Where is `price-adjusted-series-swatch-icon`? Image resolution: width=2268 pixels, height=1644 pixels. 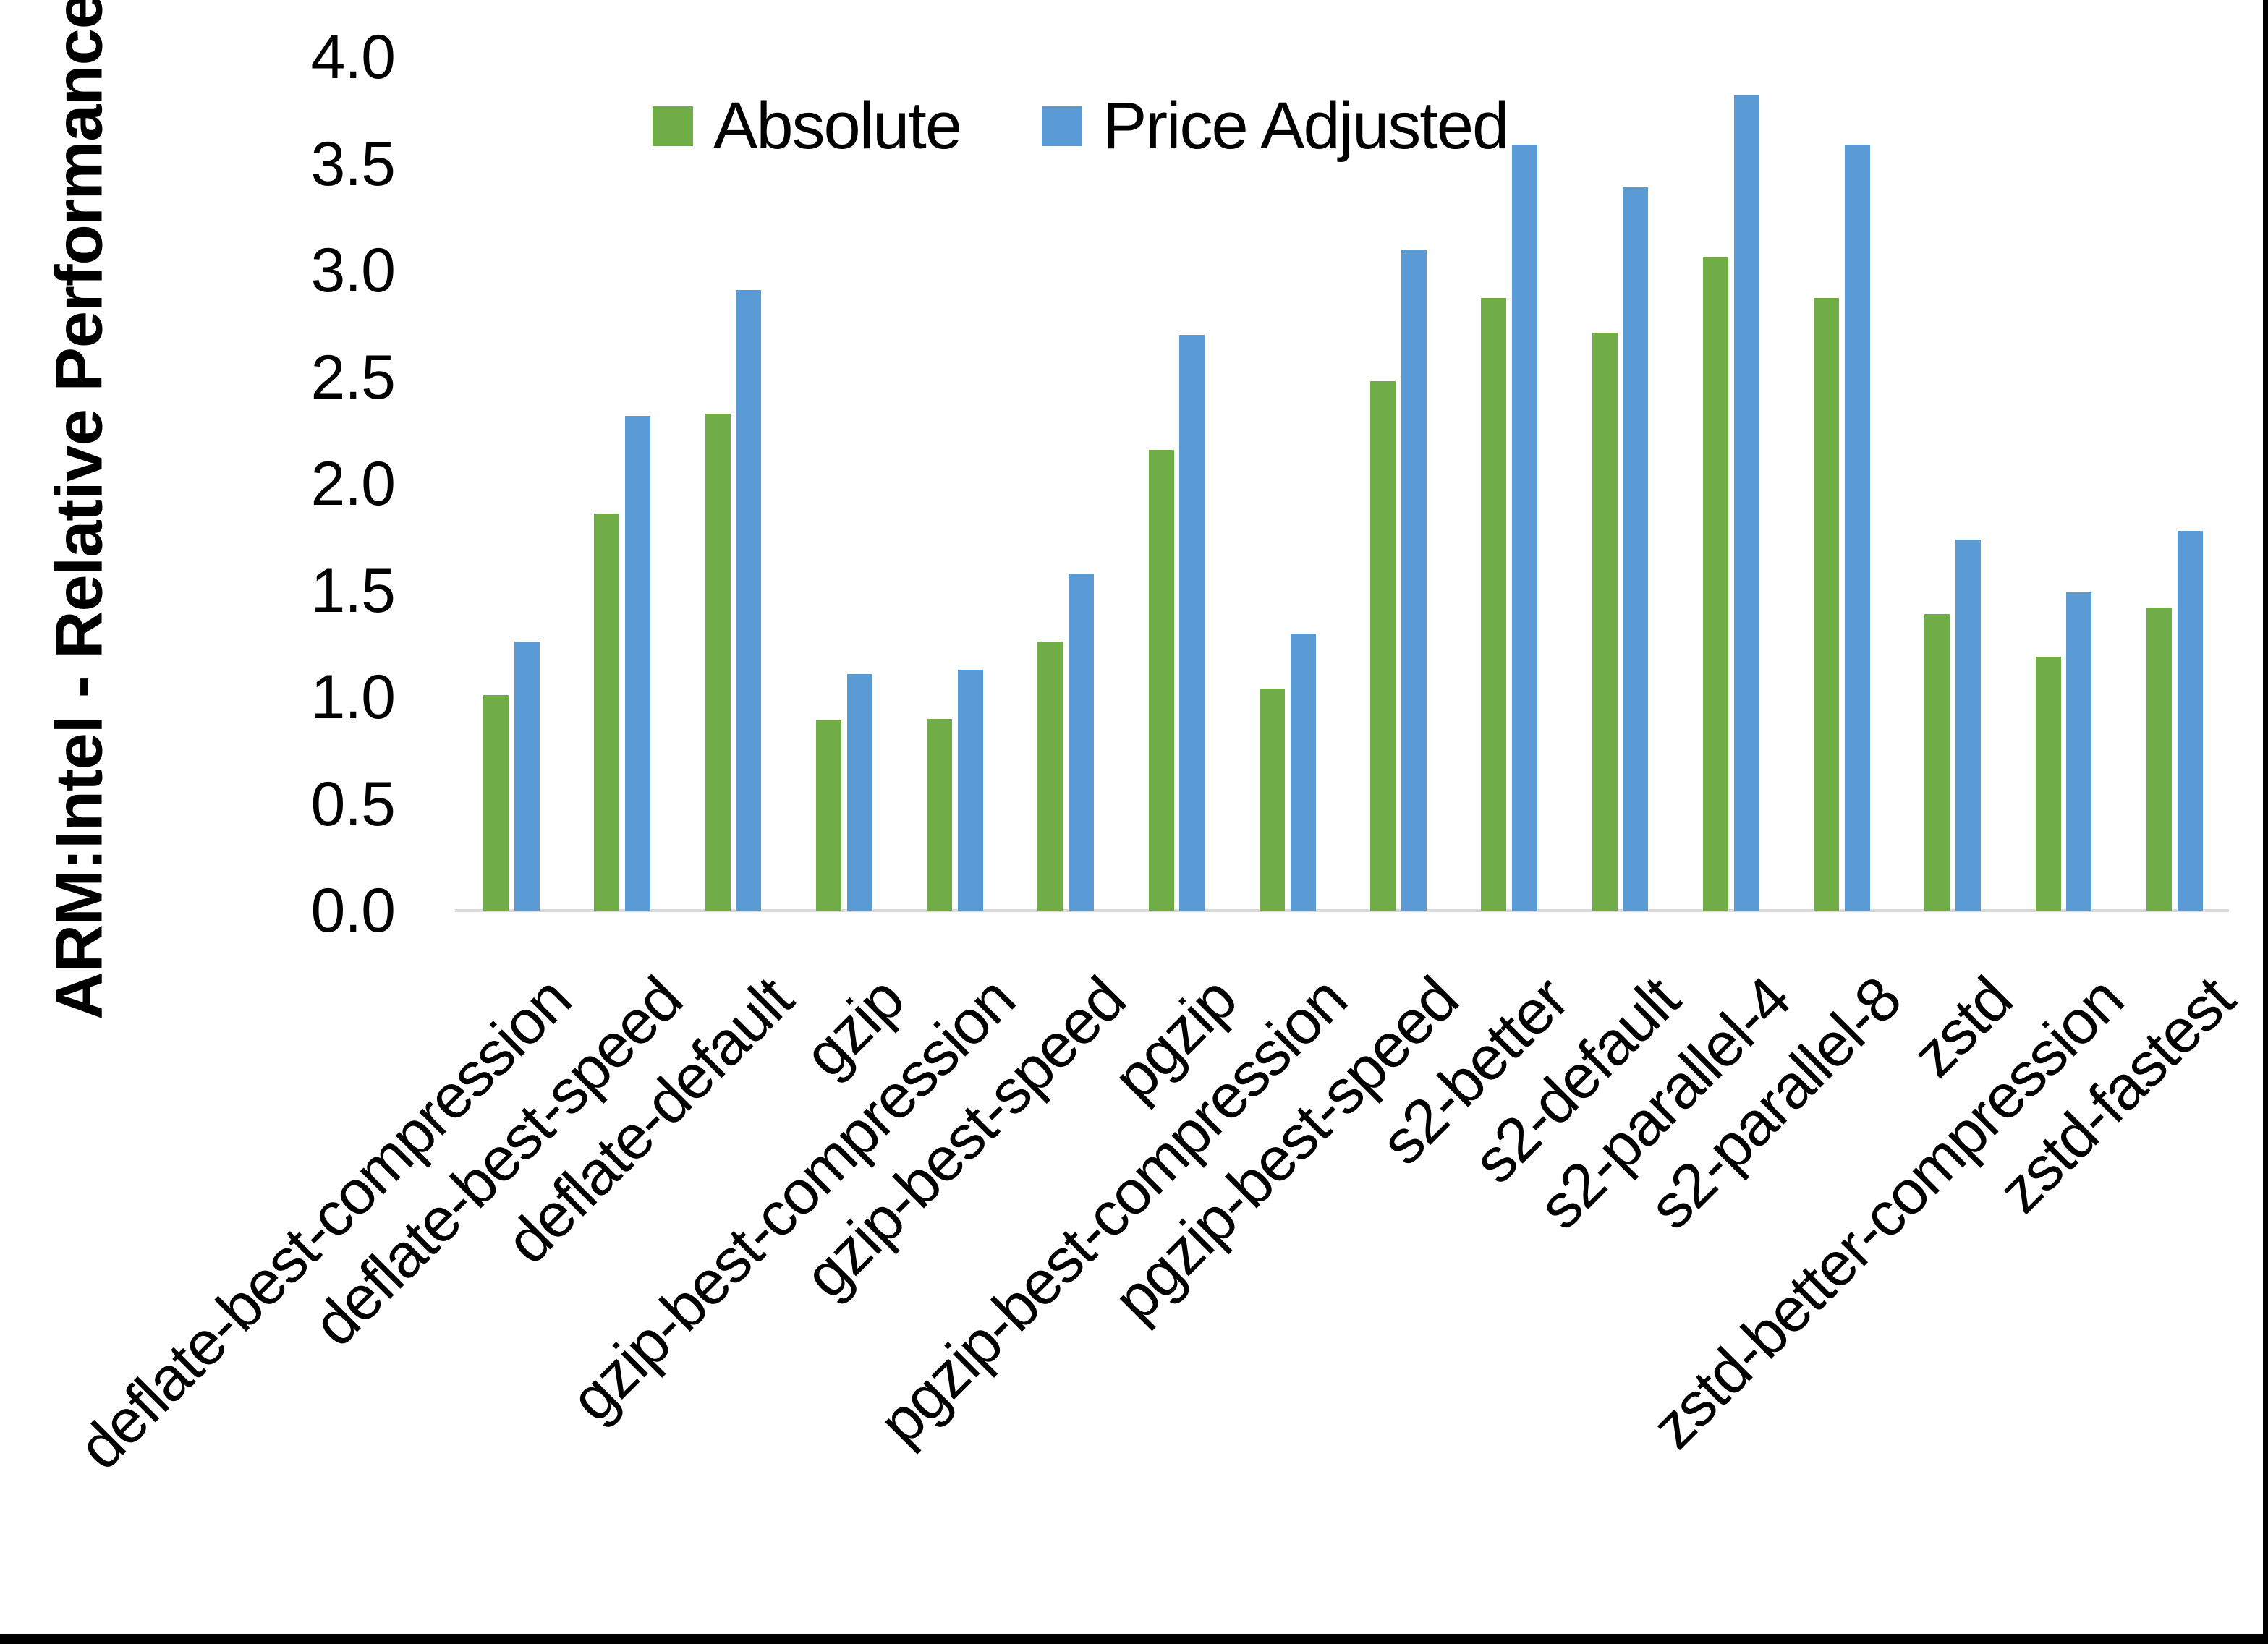 price-adjusted-series-swatch-icon is located at coordinates (1062, 126).